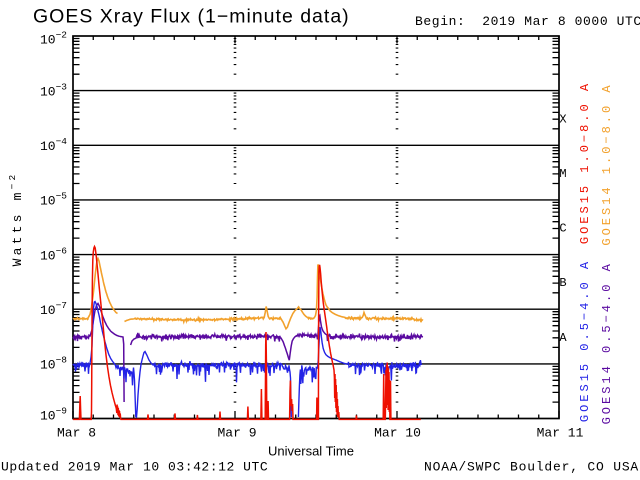 The image size is (640, 480). What do you see at coordinates (585, 340) in the screenshot?
I see `svg-text: GOES15 0.5−4.0 A` at bounding box center [585, 340].